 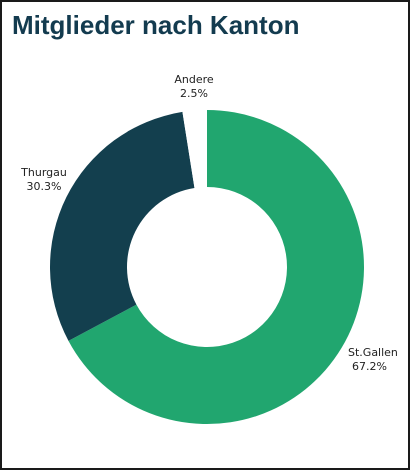 What do you see at coordinates (373, 352) in the screenshot?
I see `slice-label: St.Gallen` at bounding box center [373, 352].